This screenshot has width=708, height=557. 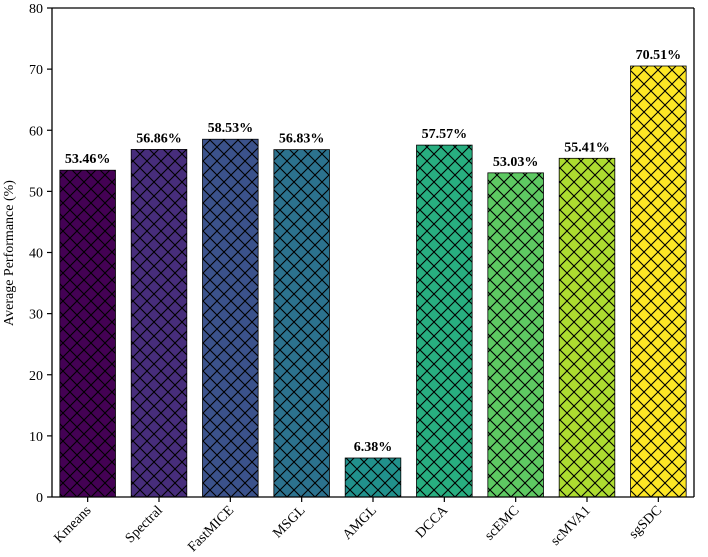 I want to click on y-tick-label: 30, so click(x=36, y=315).